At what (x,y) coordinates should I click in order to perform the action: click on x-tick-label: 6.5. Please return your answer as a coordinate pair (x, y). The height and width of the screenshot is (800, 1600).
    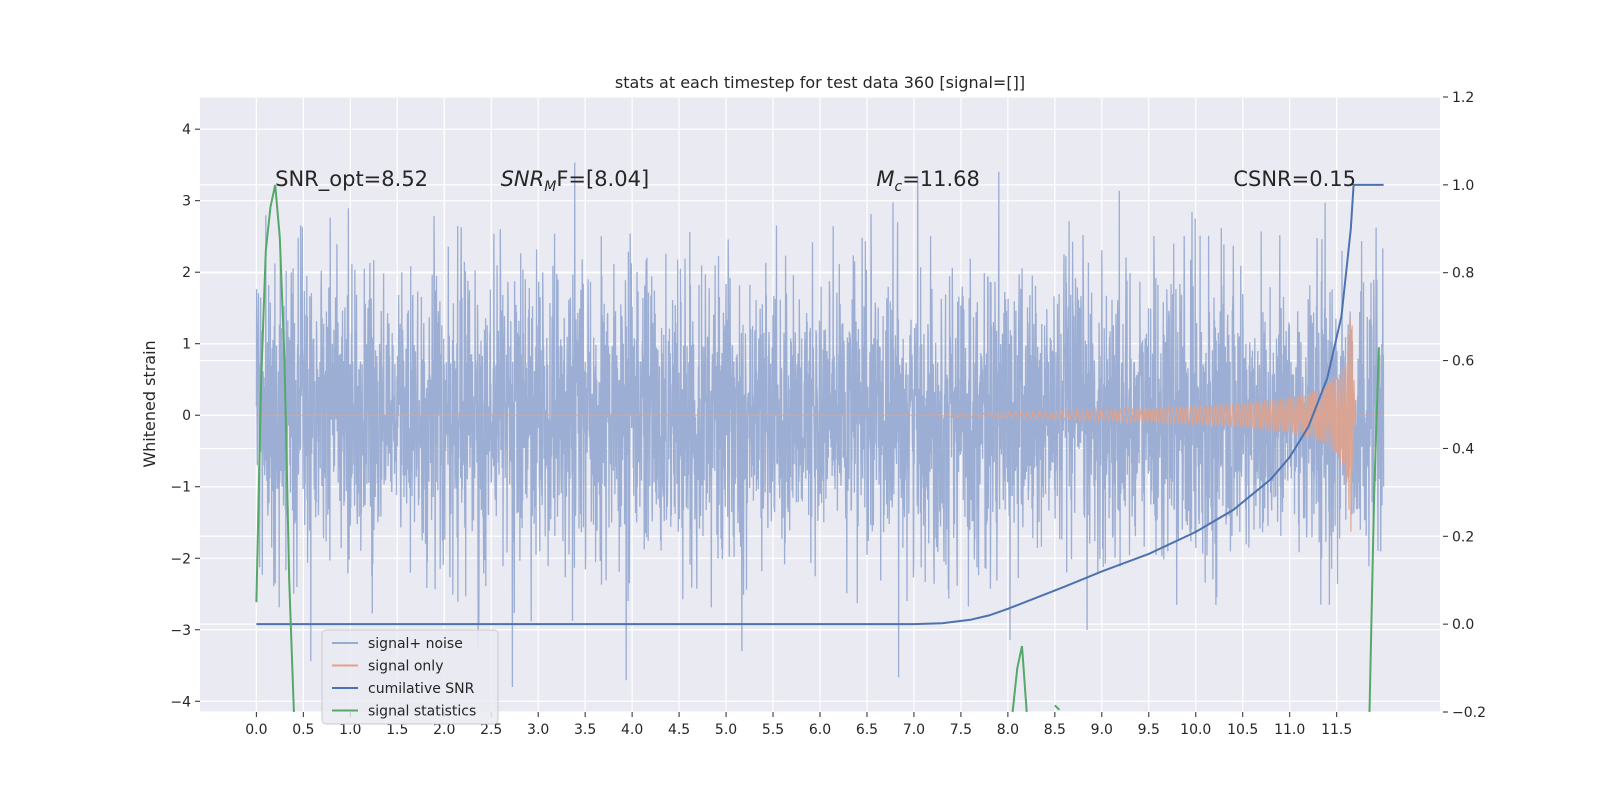
    Looking at the image, I should click on (867, 730).